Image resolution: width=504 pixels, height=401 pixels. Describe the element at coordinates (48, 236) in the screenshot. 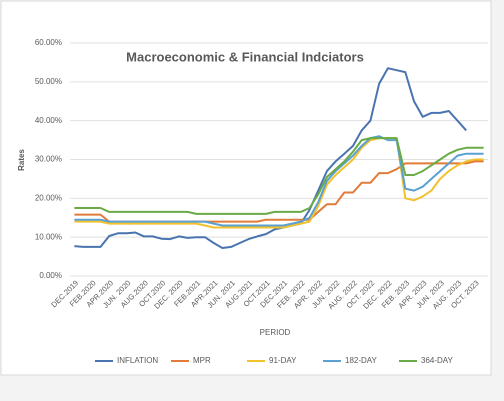

I see `y-tick-label: 10.00%` at that location.